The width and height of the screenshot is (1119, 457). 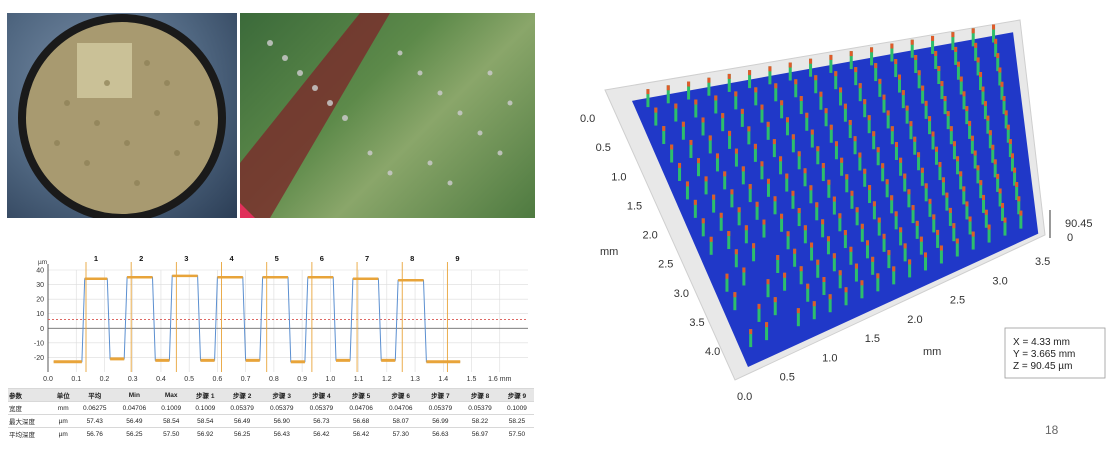 I want to click on x-tick-label: 0.5, so click(x=787, y=378).